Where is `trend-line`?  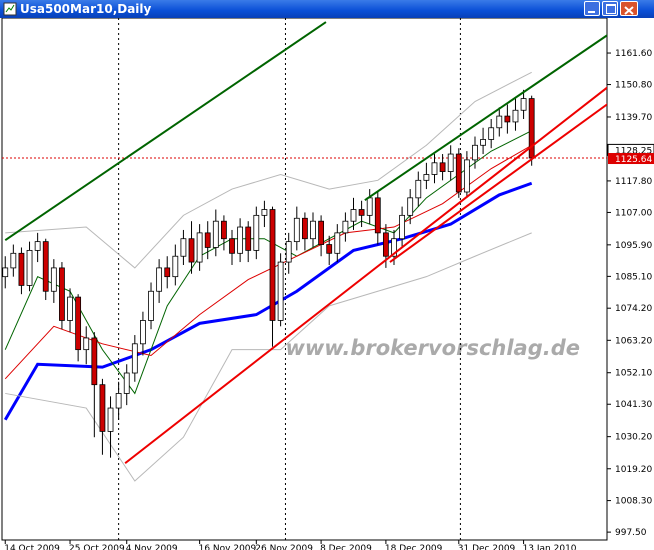 trend-line is located at coordinates (485, 118).